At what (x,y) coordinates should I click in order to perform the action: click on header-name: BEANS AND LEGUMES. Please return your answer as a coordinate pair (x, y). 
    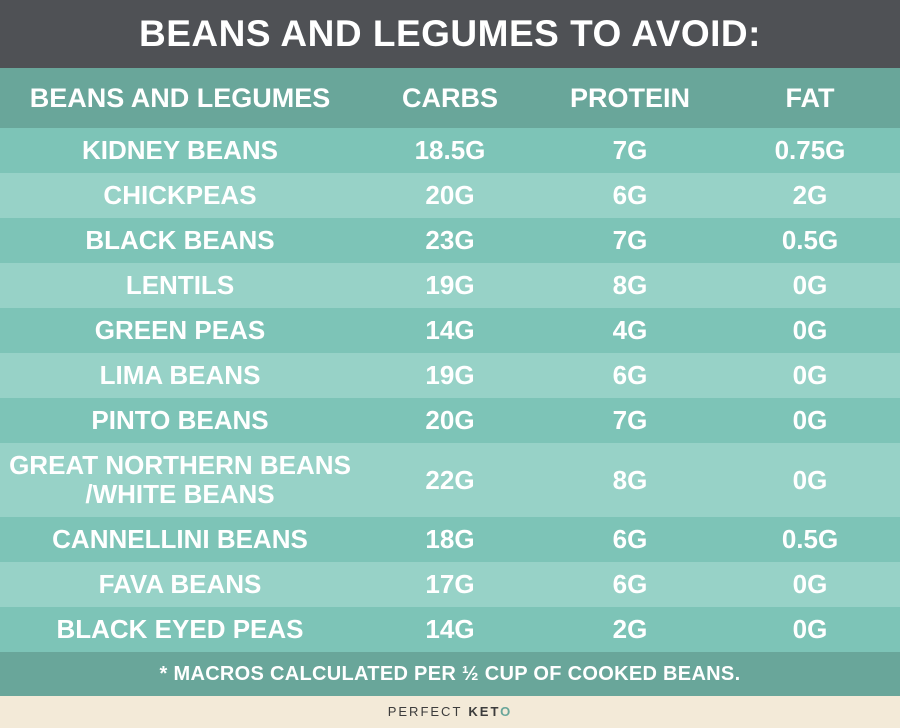
    Looking at the image, I should click on (180, 97).